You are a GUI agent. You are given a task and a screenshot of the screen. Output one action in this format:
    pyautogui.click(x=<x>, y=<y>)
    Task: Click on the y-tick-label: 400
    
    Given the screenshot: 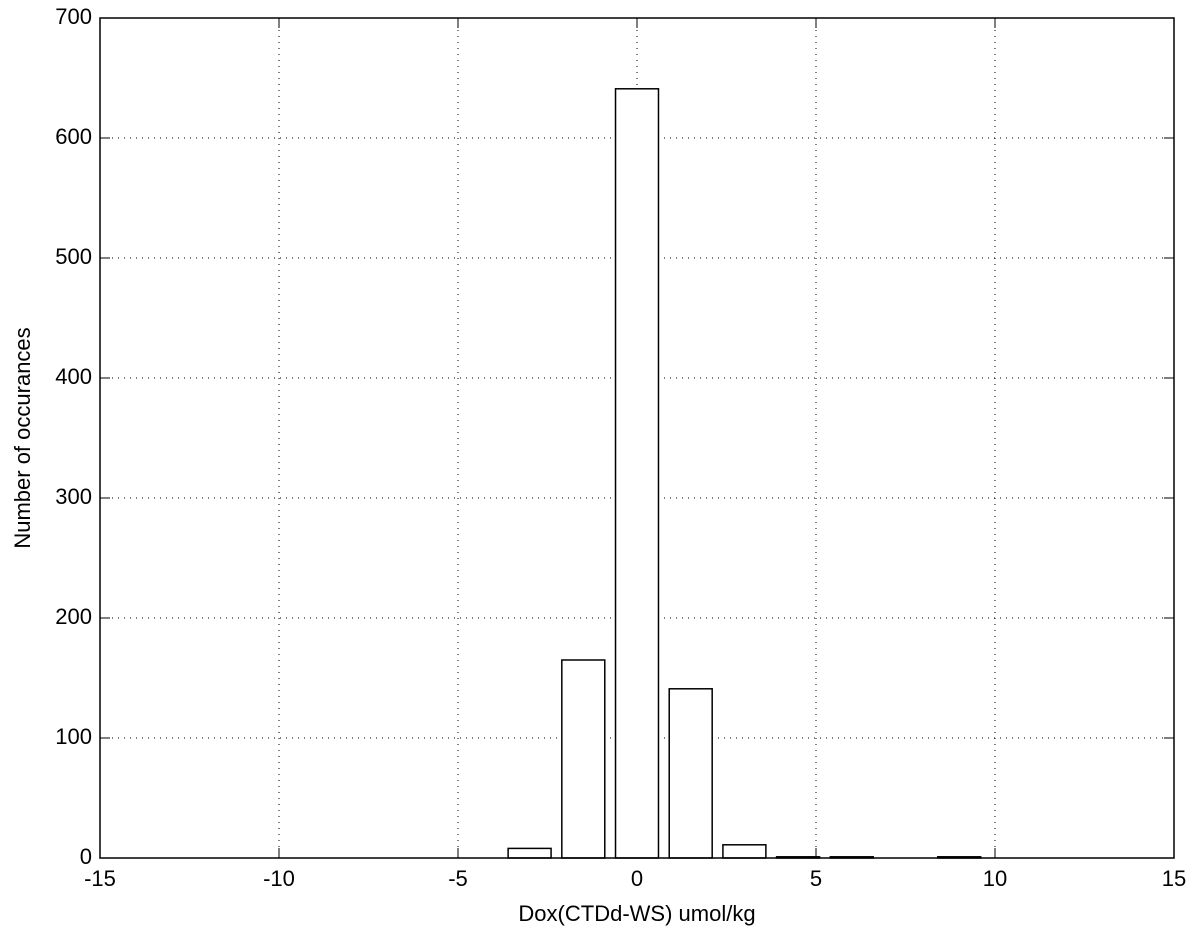 What is the action you would take?
    pyautogui.click(x=73, y=376)
    